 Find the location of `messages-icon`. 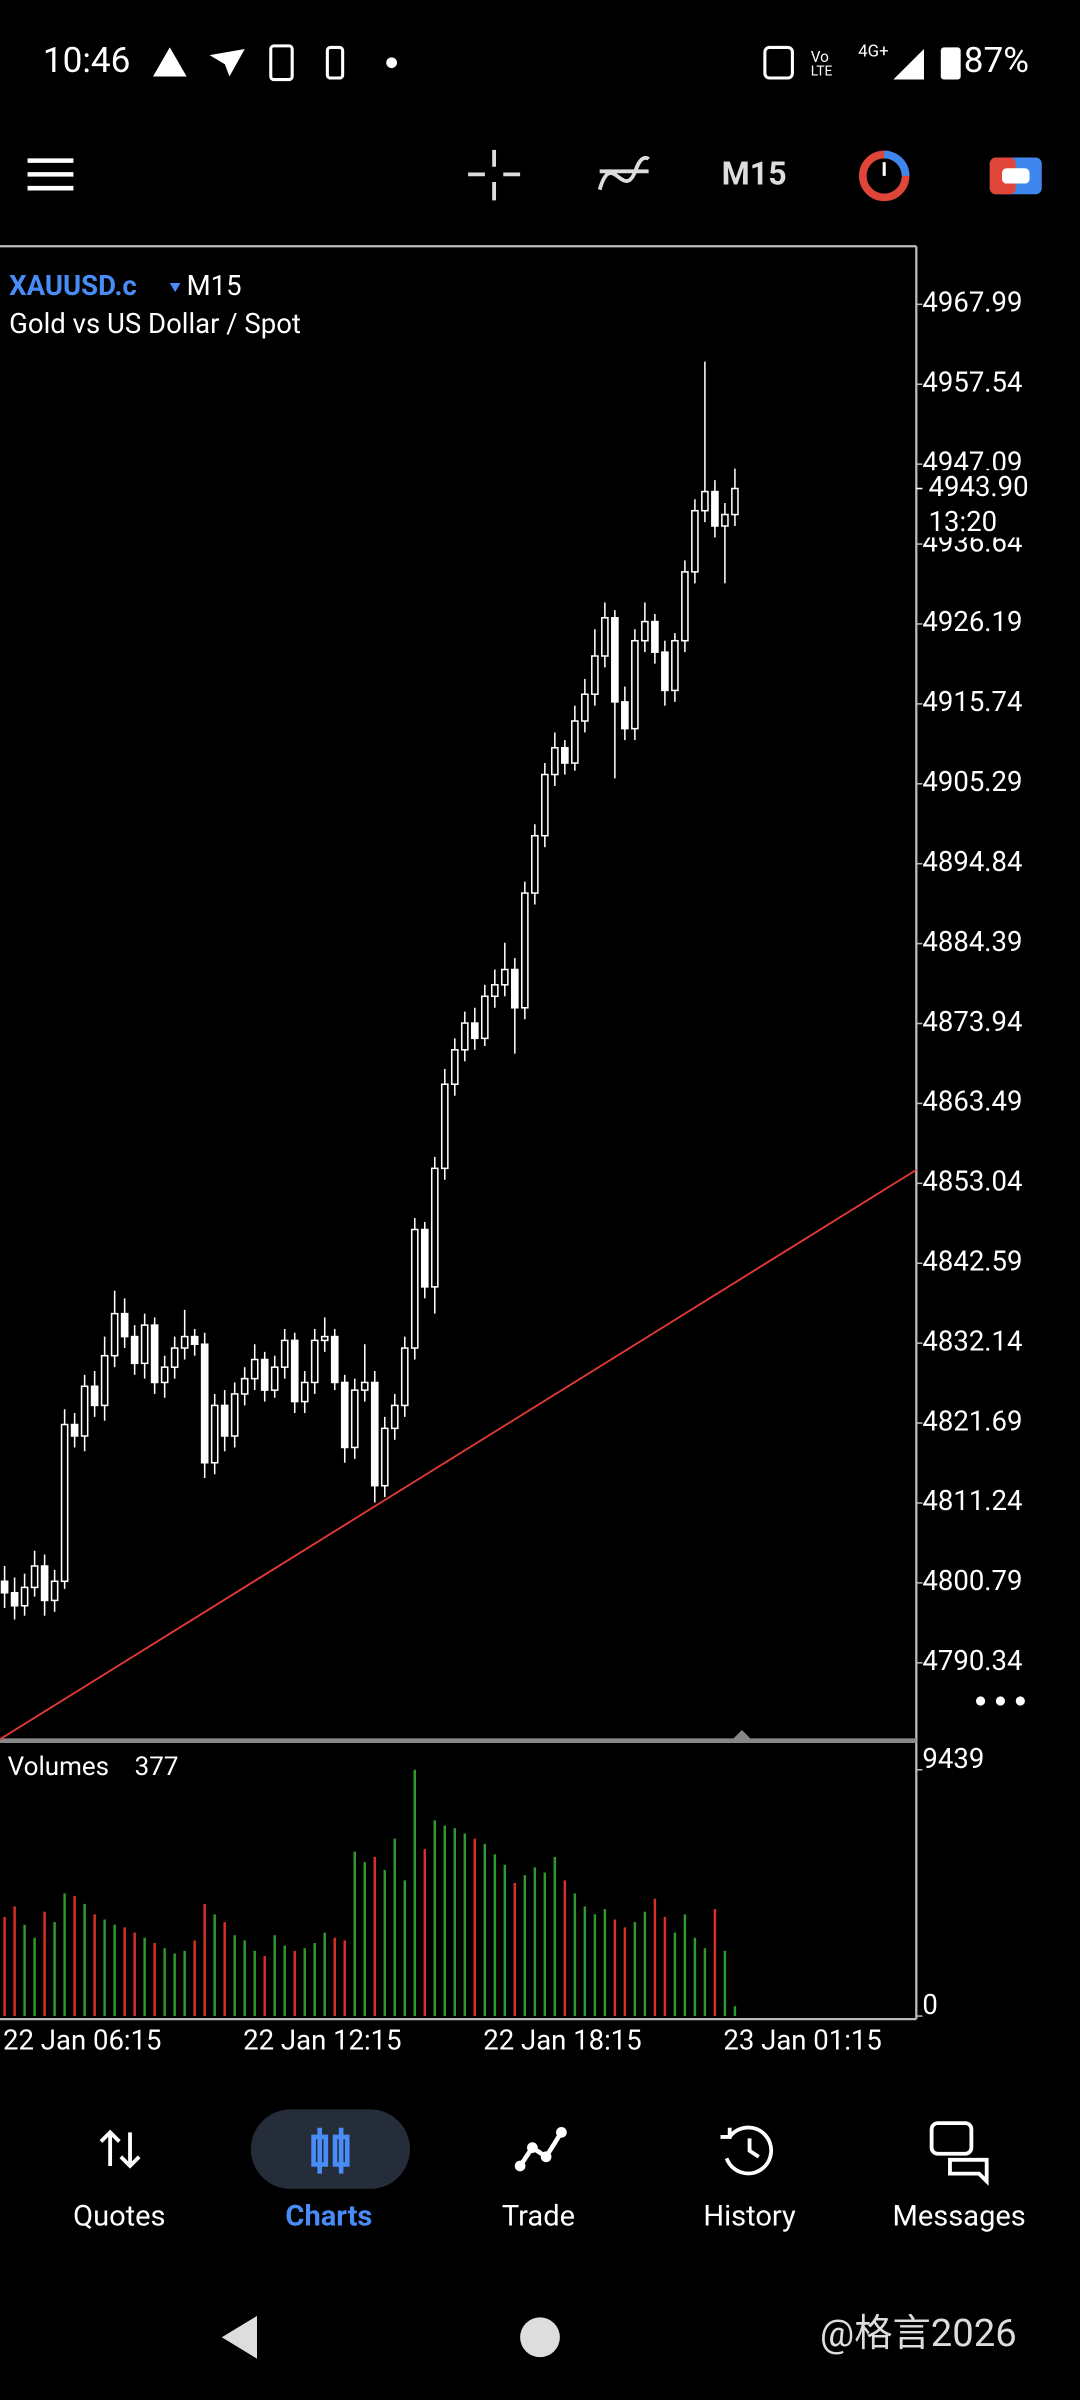

messages-icon is located at coordinates (959, 2153).